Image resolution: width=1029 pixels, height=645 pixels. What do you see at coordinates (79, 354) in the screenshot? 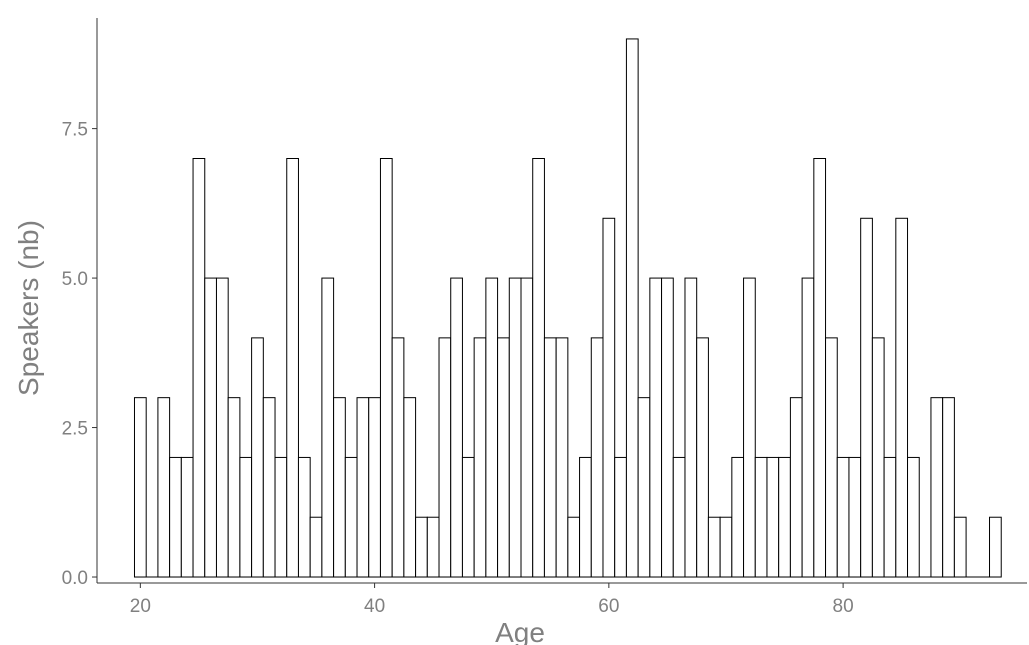
I see `y-axis-ticks: 0.0 2.5 5.0 7.5` at bounding box center [79, 354].